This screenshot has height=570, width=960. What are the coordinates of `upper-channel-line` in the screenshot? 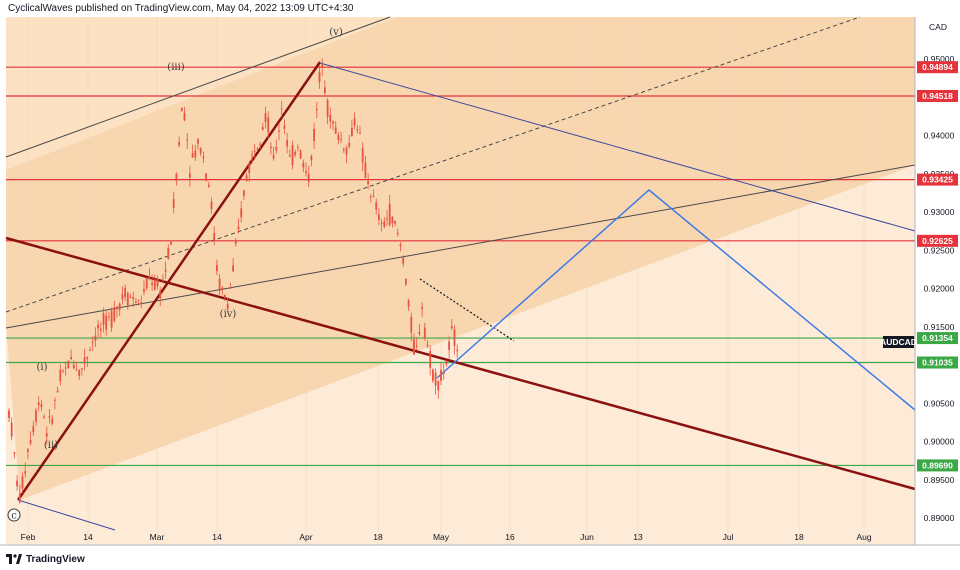 It's located at (198, 87).